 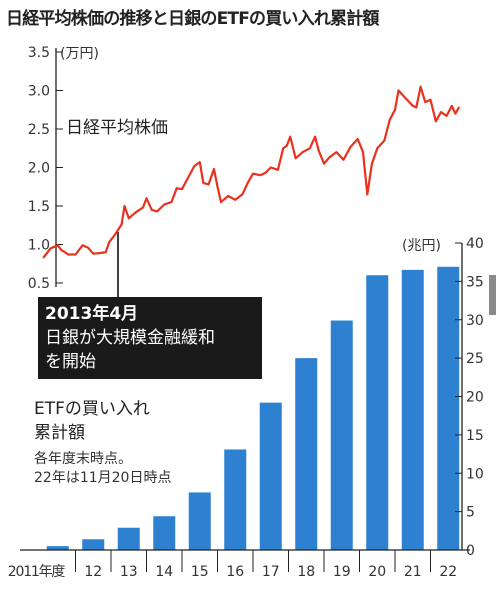 What do you see at coordinates (475, 244) in the screenshot?
I see `right-tick-label: 40` at bounding box center [475, 244].